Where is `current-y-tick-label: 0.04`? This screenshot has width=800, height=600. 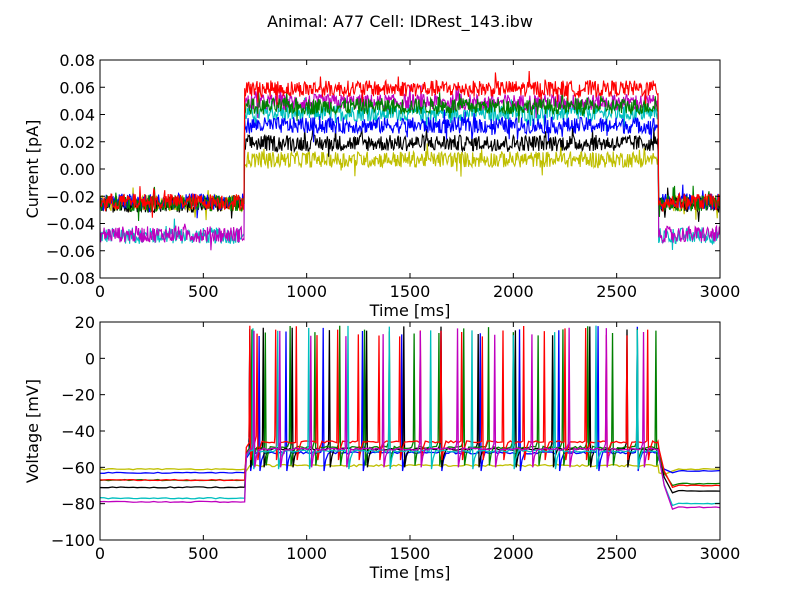 current-y-tick-label: 0.04 is located at coordinates (77, 115).